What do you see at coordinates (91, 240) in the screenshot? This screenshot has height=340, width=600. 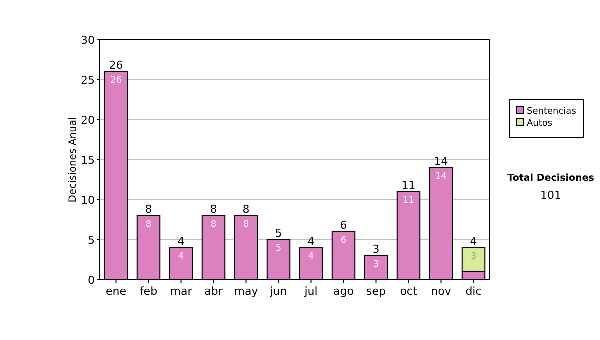 I see `y-tick-label: 5` at bounding box center [91, 240].